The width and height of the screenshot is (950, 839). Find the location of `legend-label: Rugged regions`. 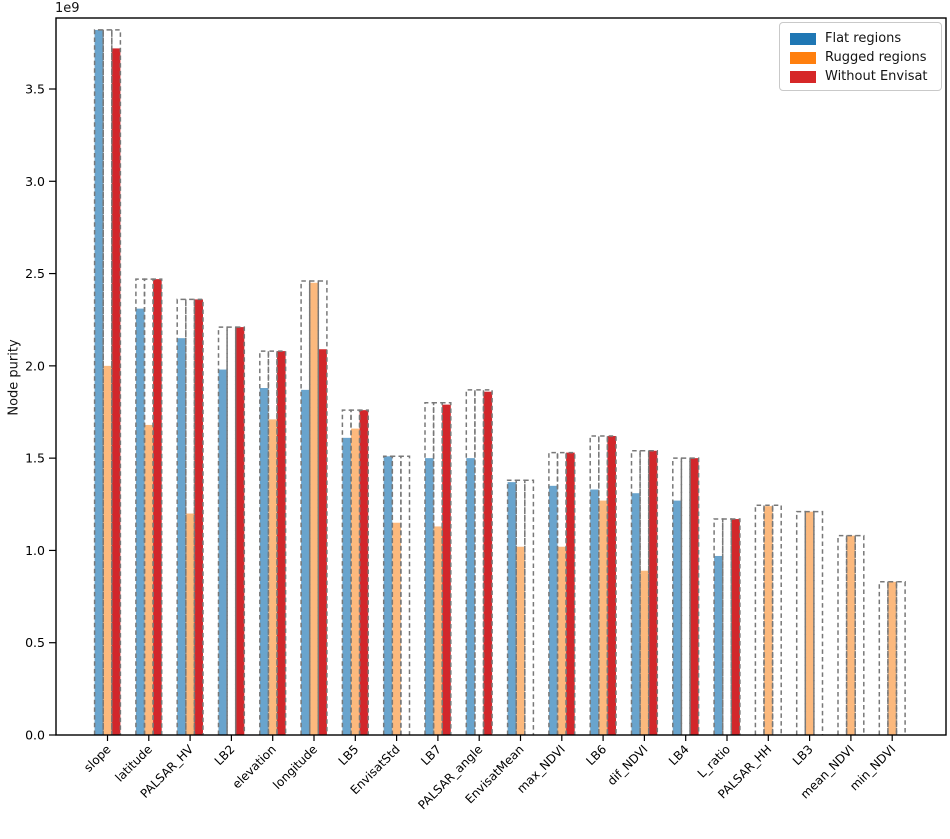

legend-label: Rugged regions is located at coordinates (876, 57).